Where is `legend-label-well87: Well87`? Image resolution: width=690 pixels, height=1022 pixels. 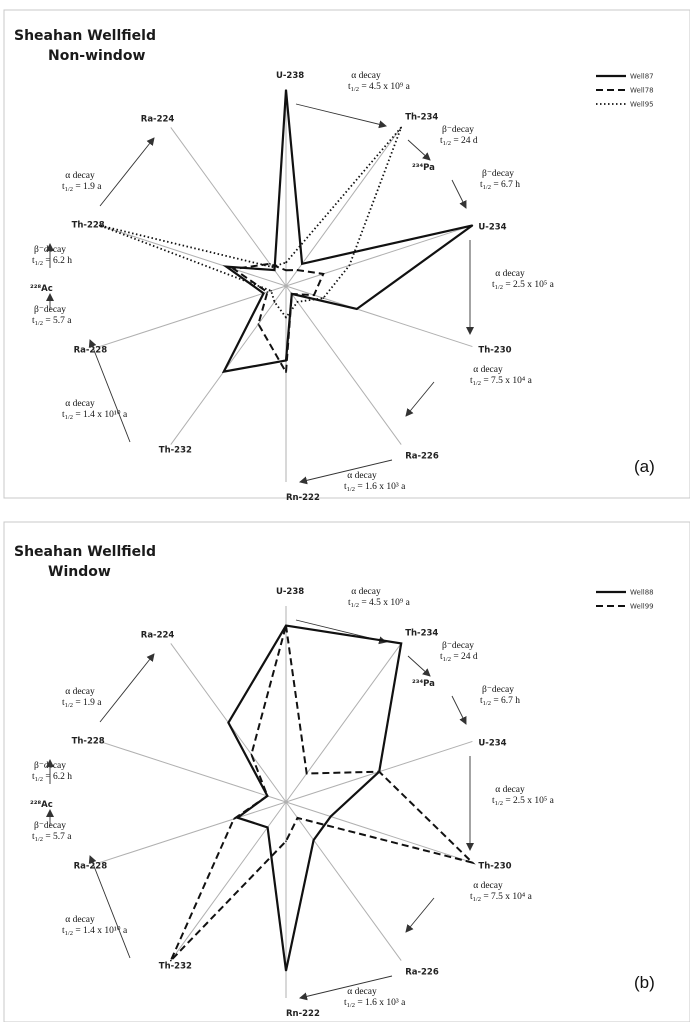 legend-label-well87: Well87 is located at coordinates (642, 77).